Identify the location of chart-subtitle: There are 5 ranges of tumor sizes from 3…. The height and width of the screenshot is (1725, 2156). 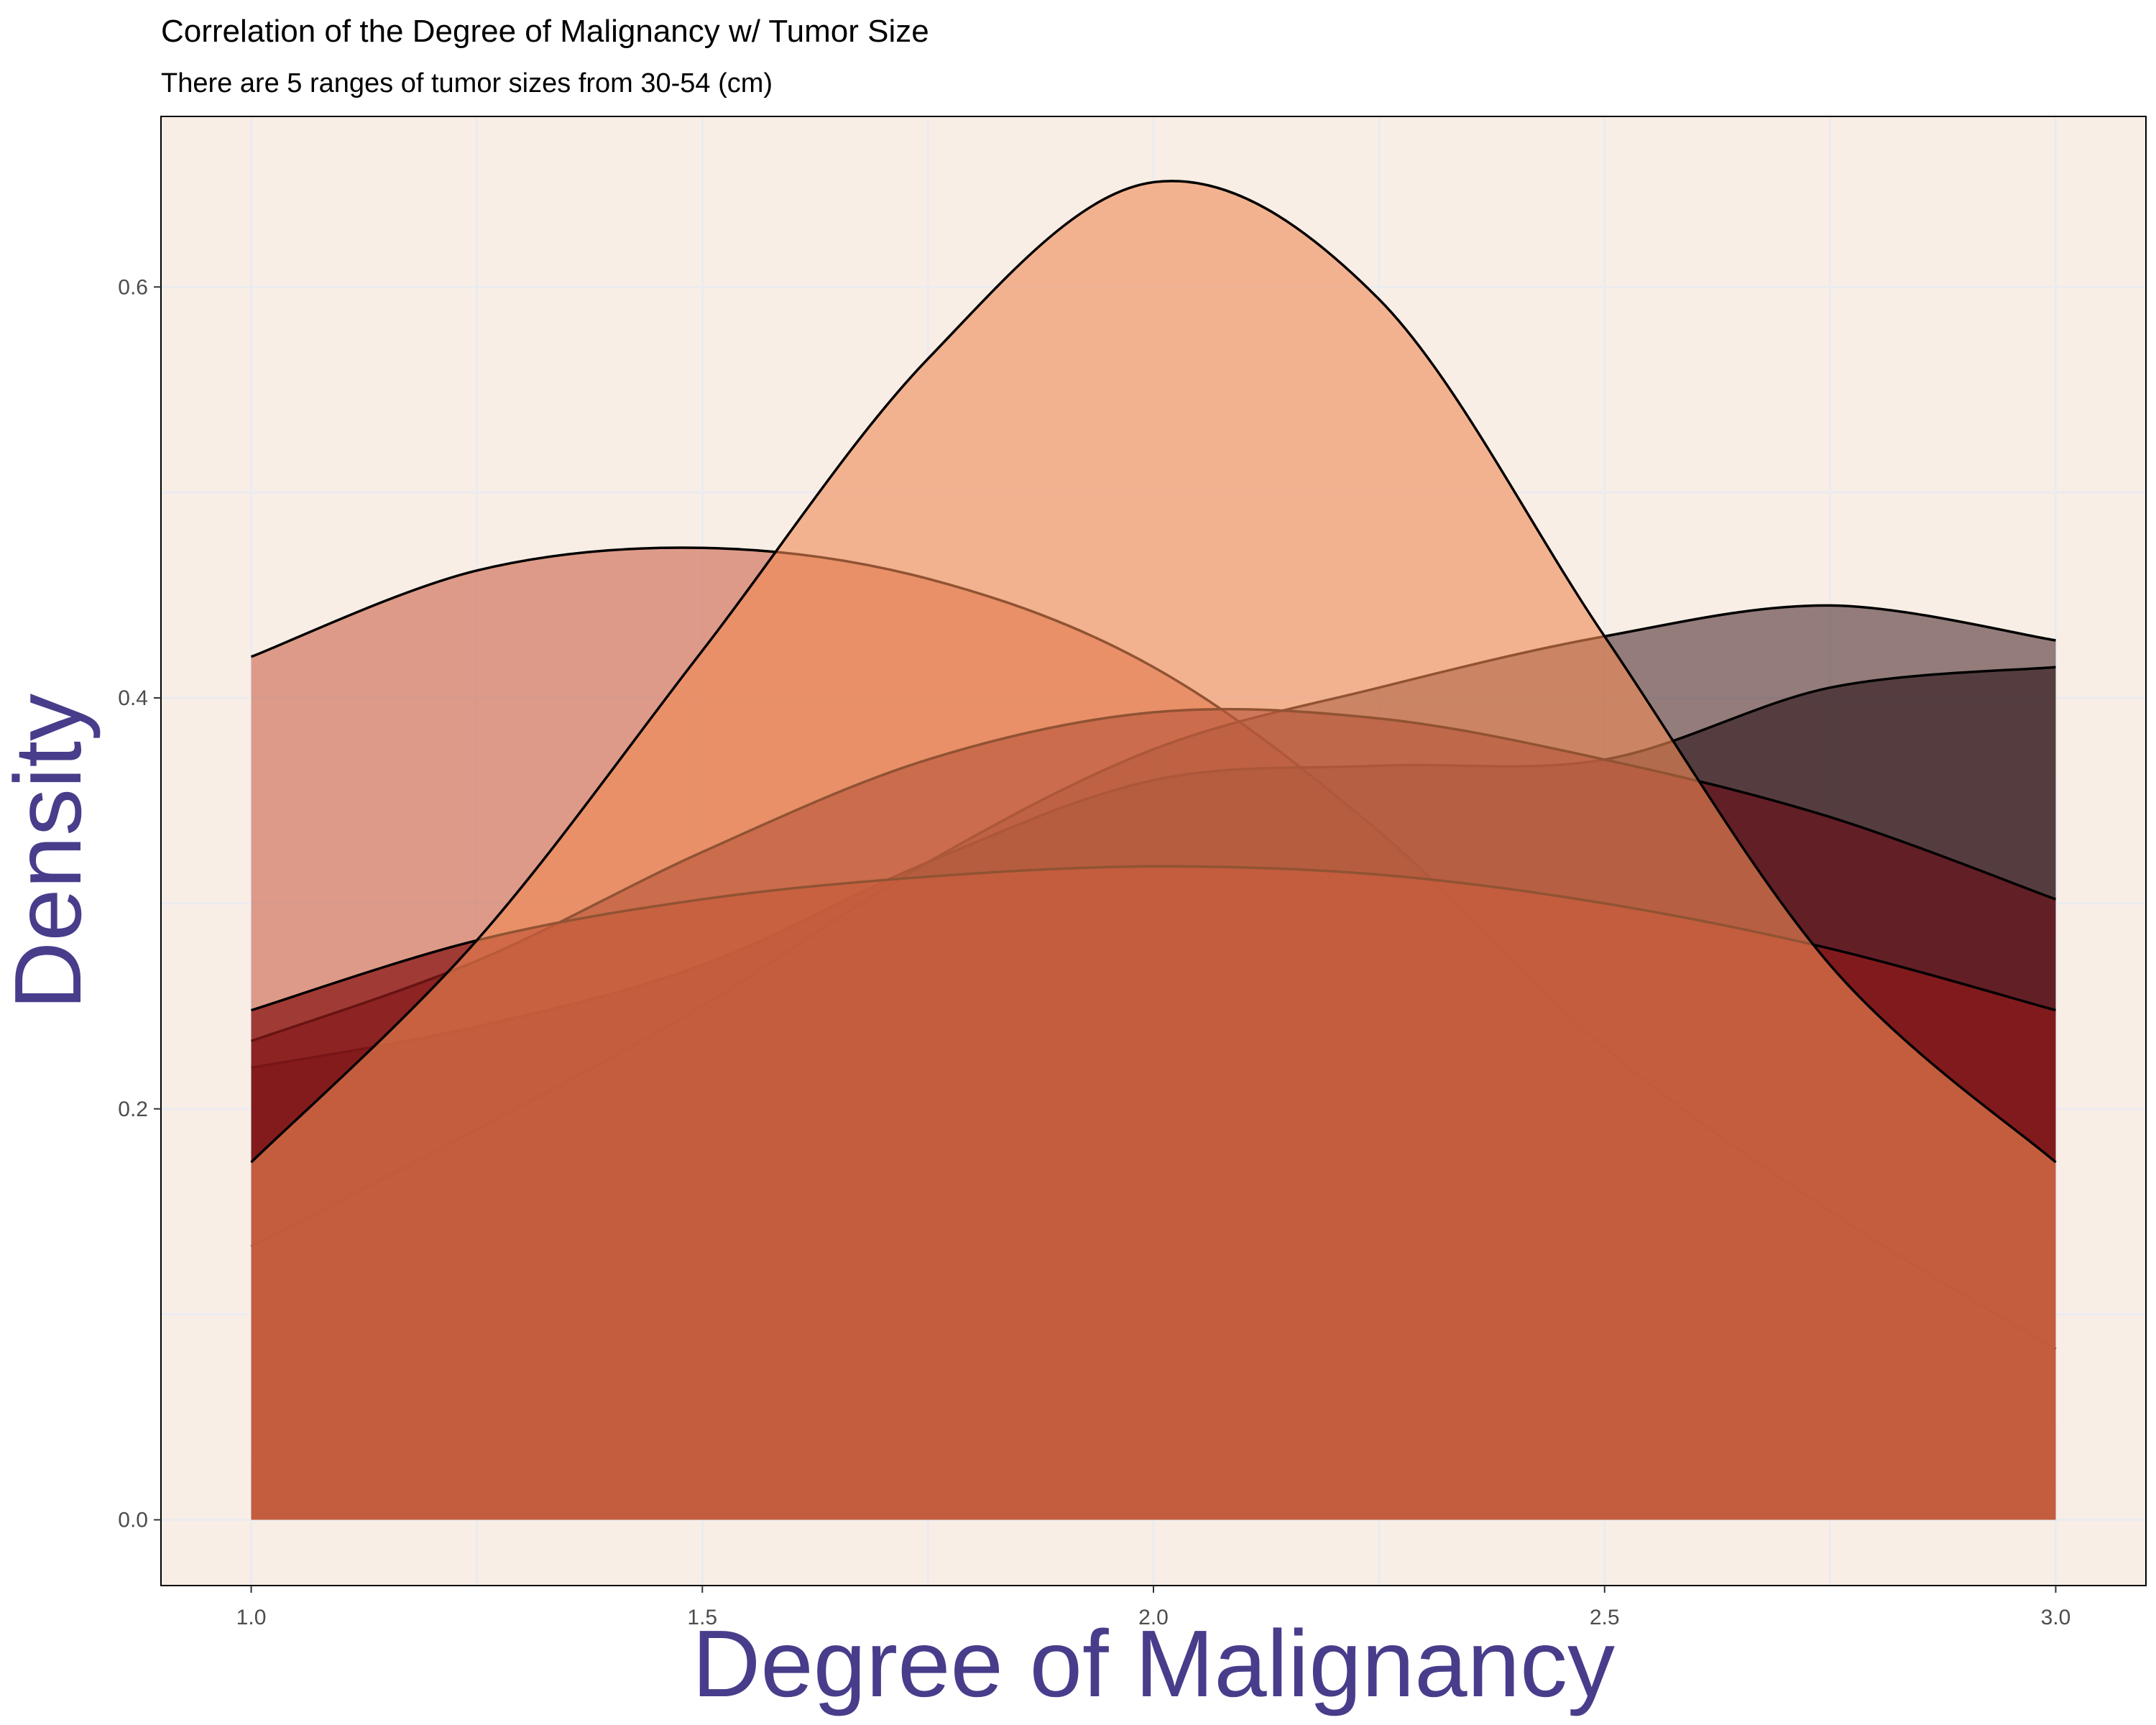
(467, 83).